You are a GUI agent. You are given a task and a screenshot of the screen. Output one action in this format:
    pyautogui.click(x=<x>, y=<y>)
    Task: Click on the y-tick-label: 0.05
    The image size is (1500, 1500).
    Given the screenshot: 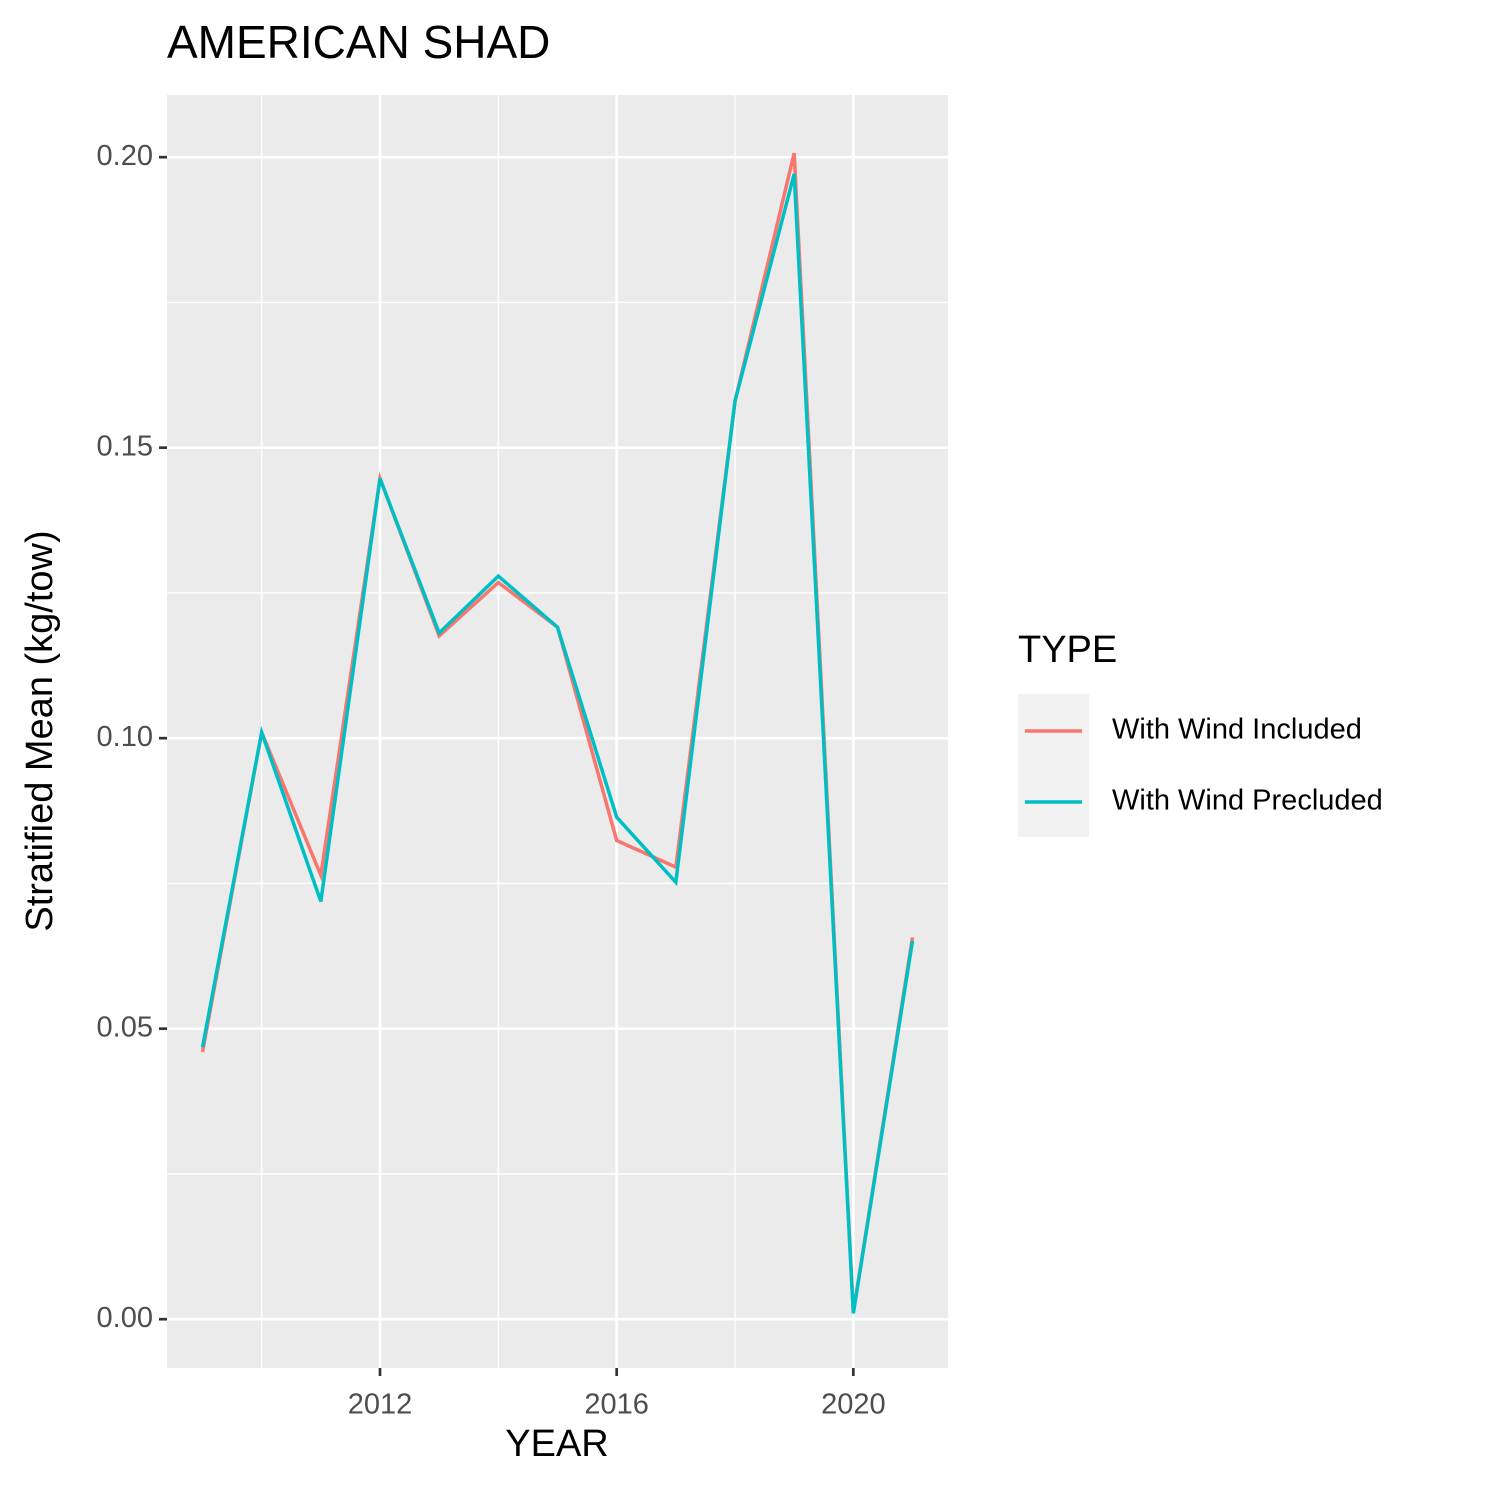 What is the action you would take?
    pyautogui.click(x=125, y=1027)
    